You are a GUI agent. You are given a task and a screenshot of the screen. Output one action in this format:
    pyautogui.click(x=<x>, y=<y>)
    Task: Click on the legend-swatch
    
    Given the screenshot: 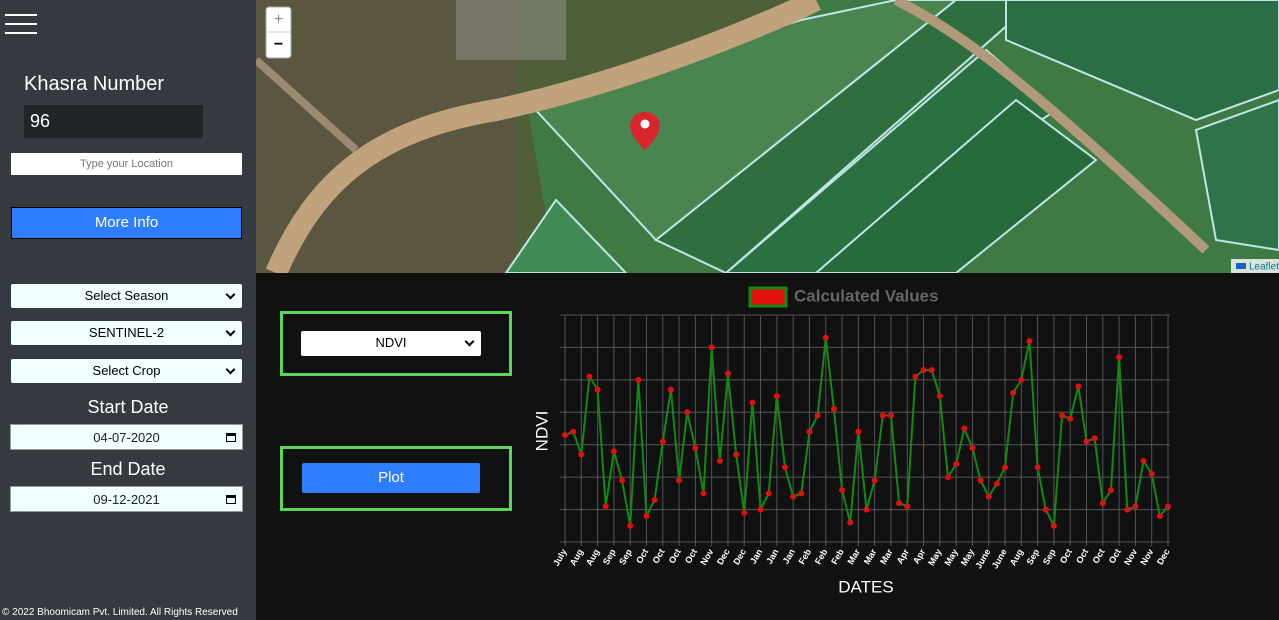 What is the action you would take?
    pyautogui.click(x=768, y=297)
    